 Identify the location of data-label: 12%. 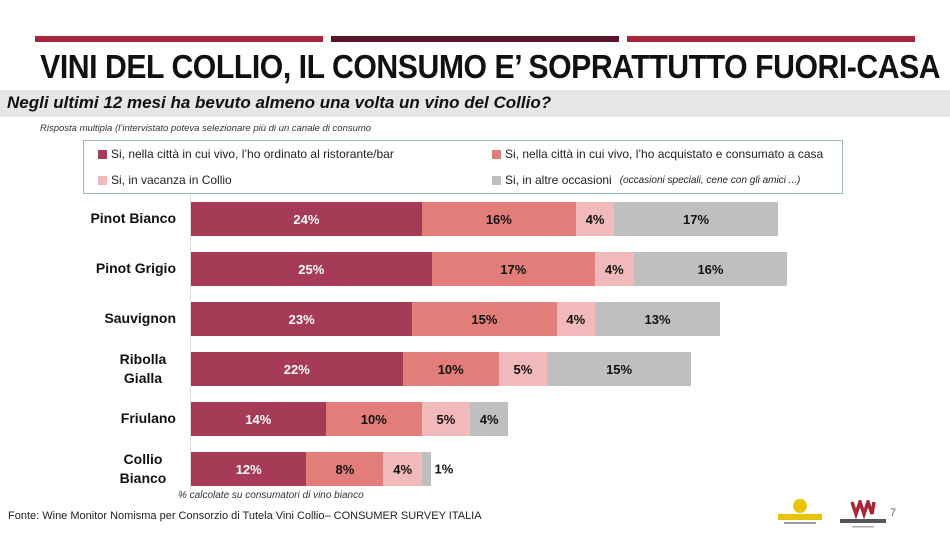
(248, 469).